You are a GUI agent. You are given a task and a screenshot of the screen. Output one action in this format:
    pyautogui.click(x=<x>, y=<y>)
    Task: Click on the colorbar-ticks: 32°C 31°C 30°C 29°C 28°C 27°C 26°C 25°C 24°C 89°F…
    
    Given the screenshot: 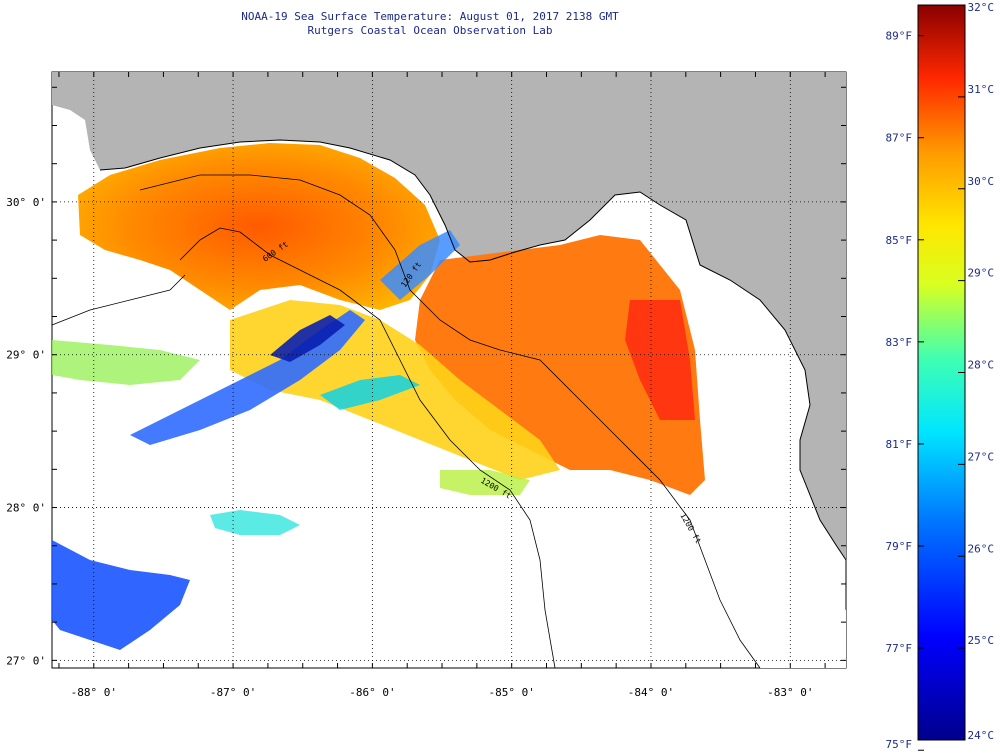 What is the action you would take?
    pyautogui.click(x=940, y=376)
    